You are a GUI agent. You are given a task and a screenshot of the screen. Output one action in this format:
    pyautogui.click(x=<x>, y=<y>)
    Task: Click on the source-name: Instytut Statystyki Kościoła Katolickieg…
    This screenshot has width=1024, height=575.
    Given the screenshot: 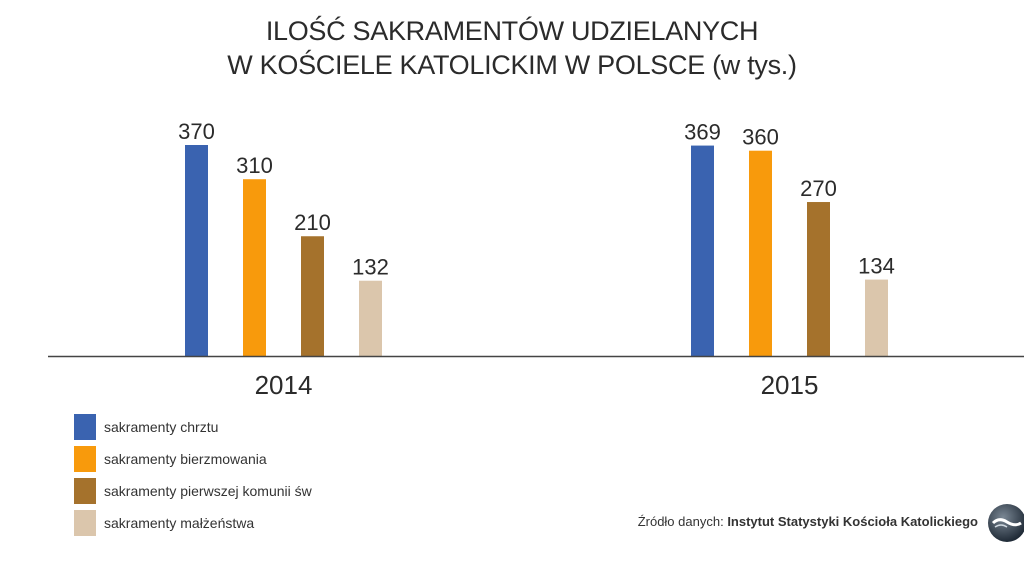 What is the action you would take?
    pyautogui.click(x=852, y=521)
    